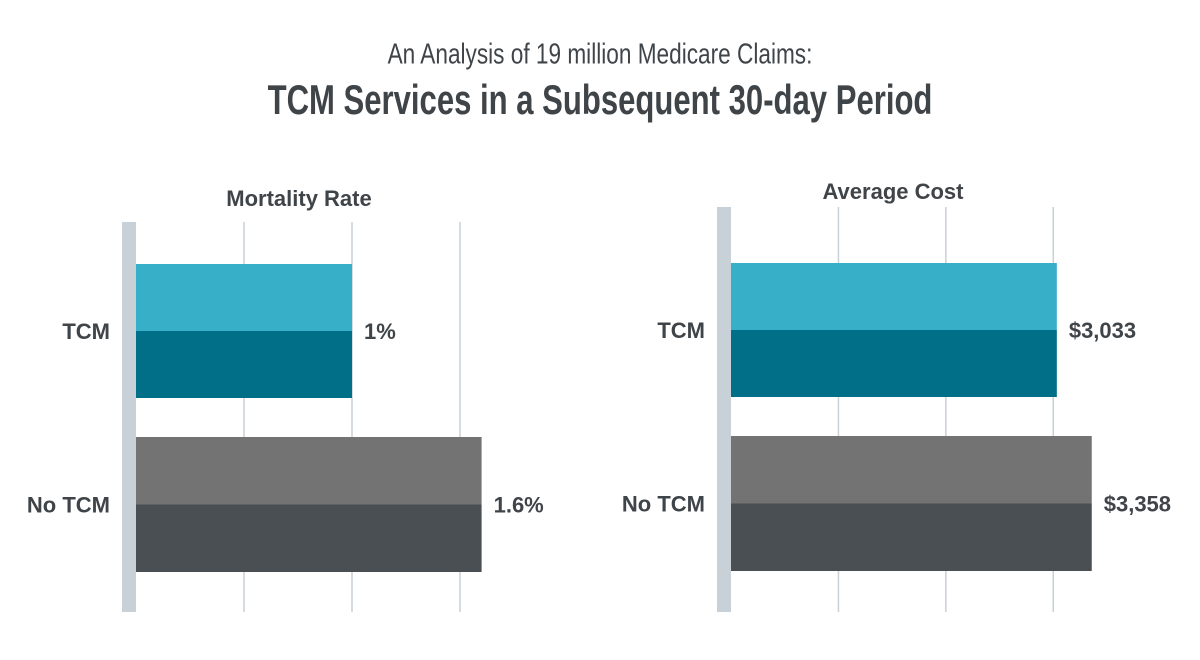  I want to click on value-label: 1.6%, so click(519, 504).